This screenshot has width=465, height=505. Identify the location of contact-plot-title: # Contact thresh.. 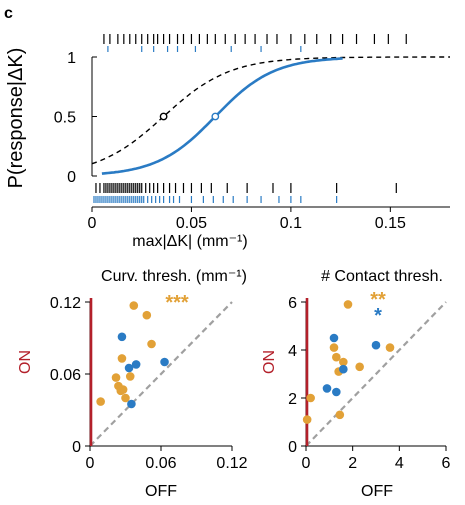
(382, 276).